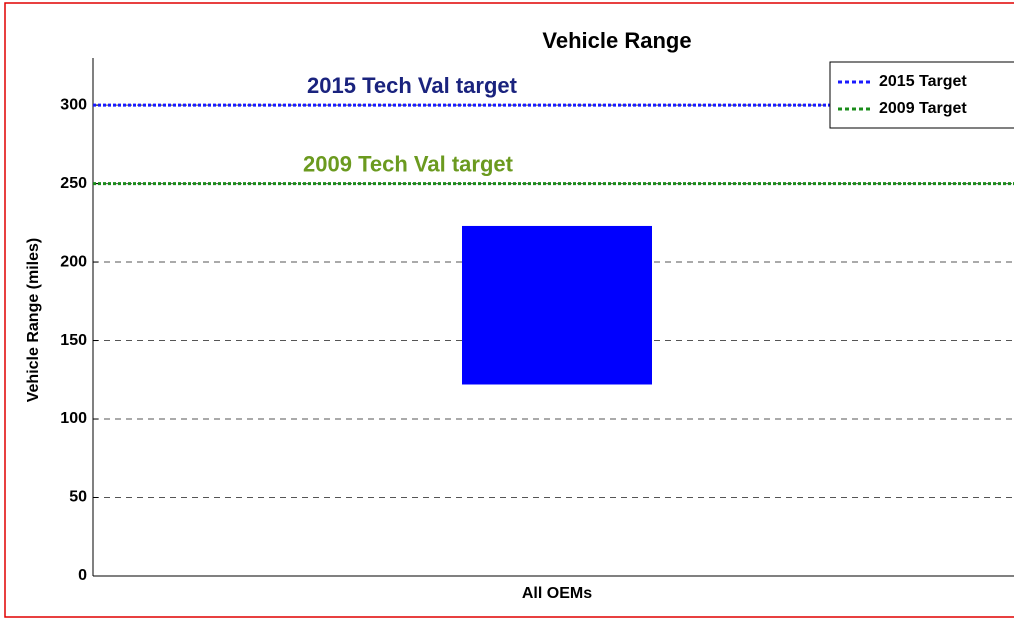 The height and width of the screenshot is (621, 1014). What do you see at coordinates (557, 593) in the screenshot?
I see `x-tick-label: All OEMs` at bounding box center [557, 593].